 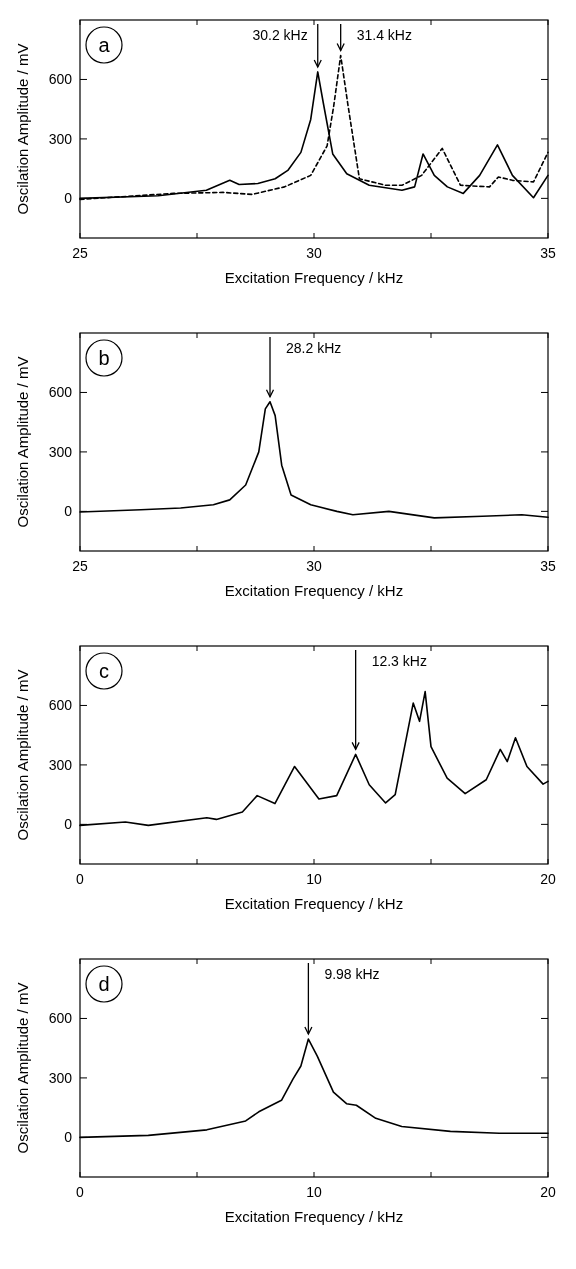 What do you see at coordinates (314, 348) in the screenshot?
I see `annotation: 28.2 kHz` at bounding box center [314, 348].